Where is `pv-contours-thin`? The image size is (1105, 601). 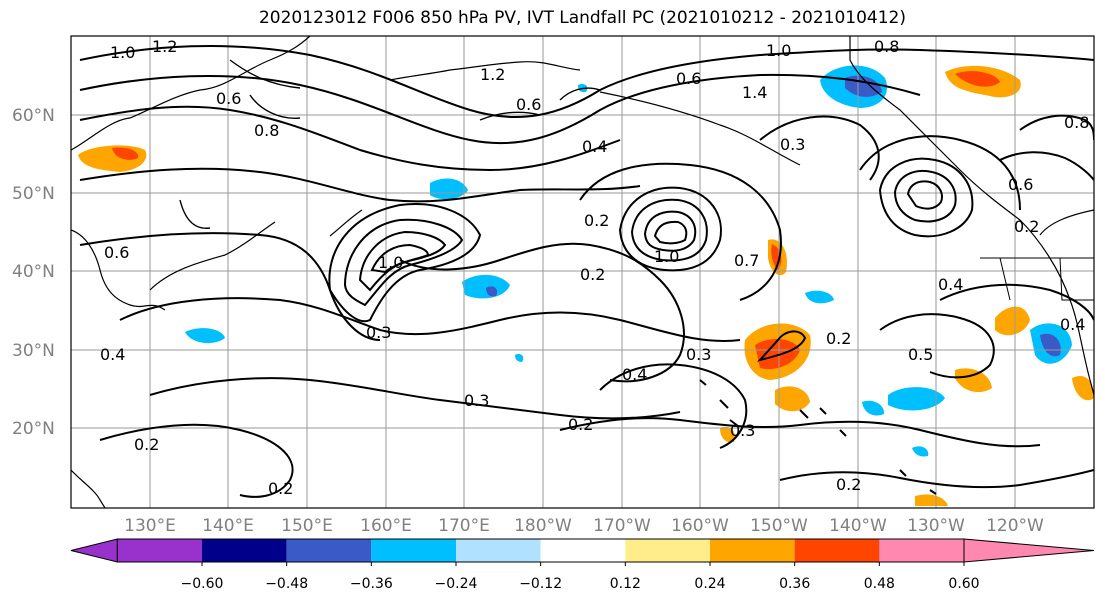 pv-contours-thin is located at coordinates (390, 144).